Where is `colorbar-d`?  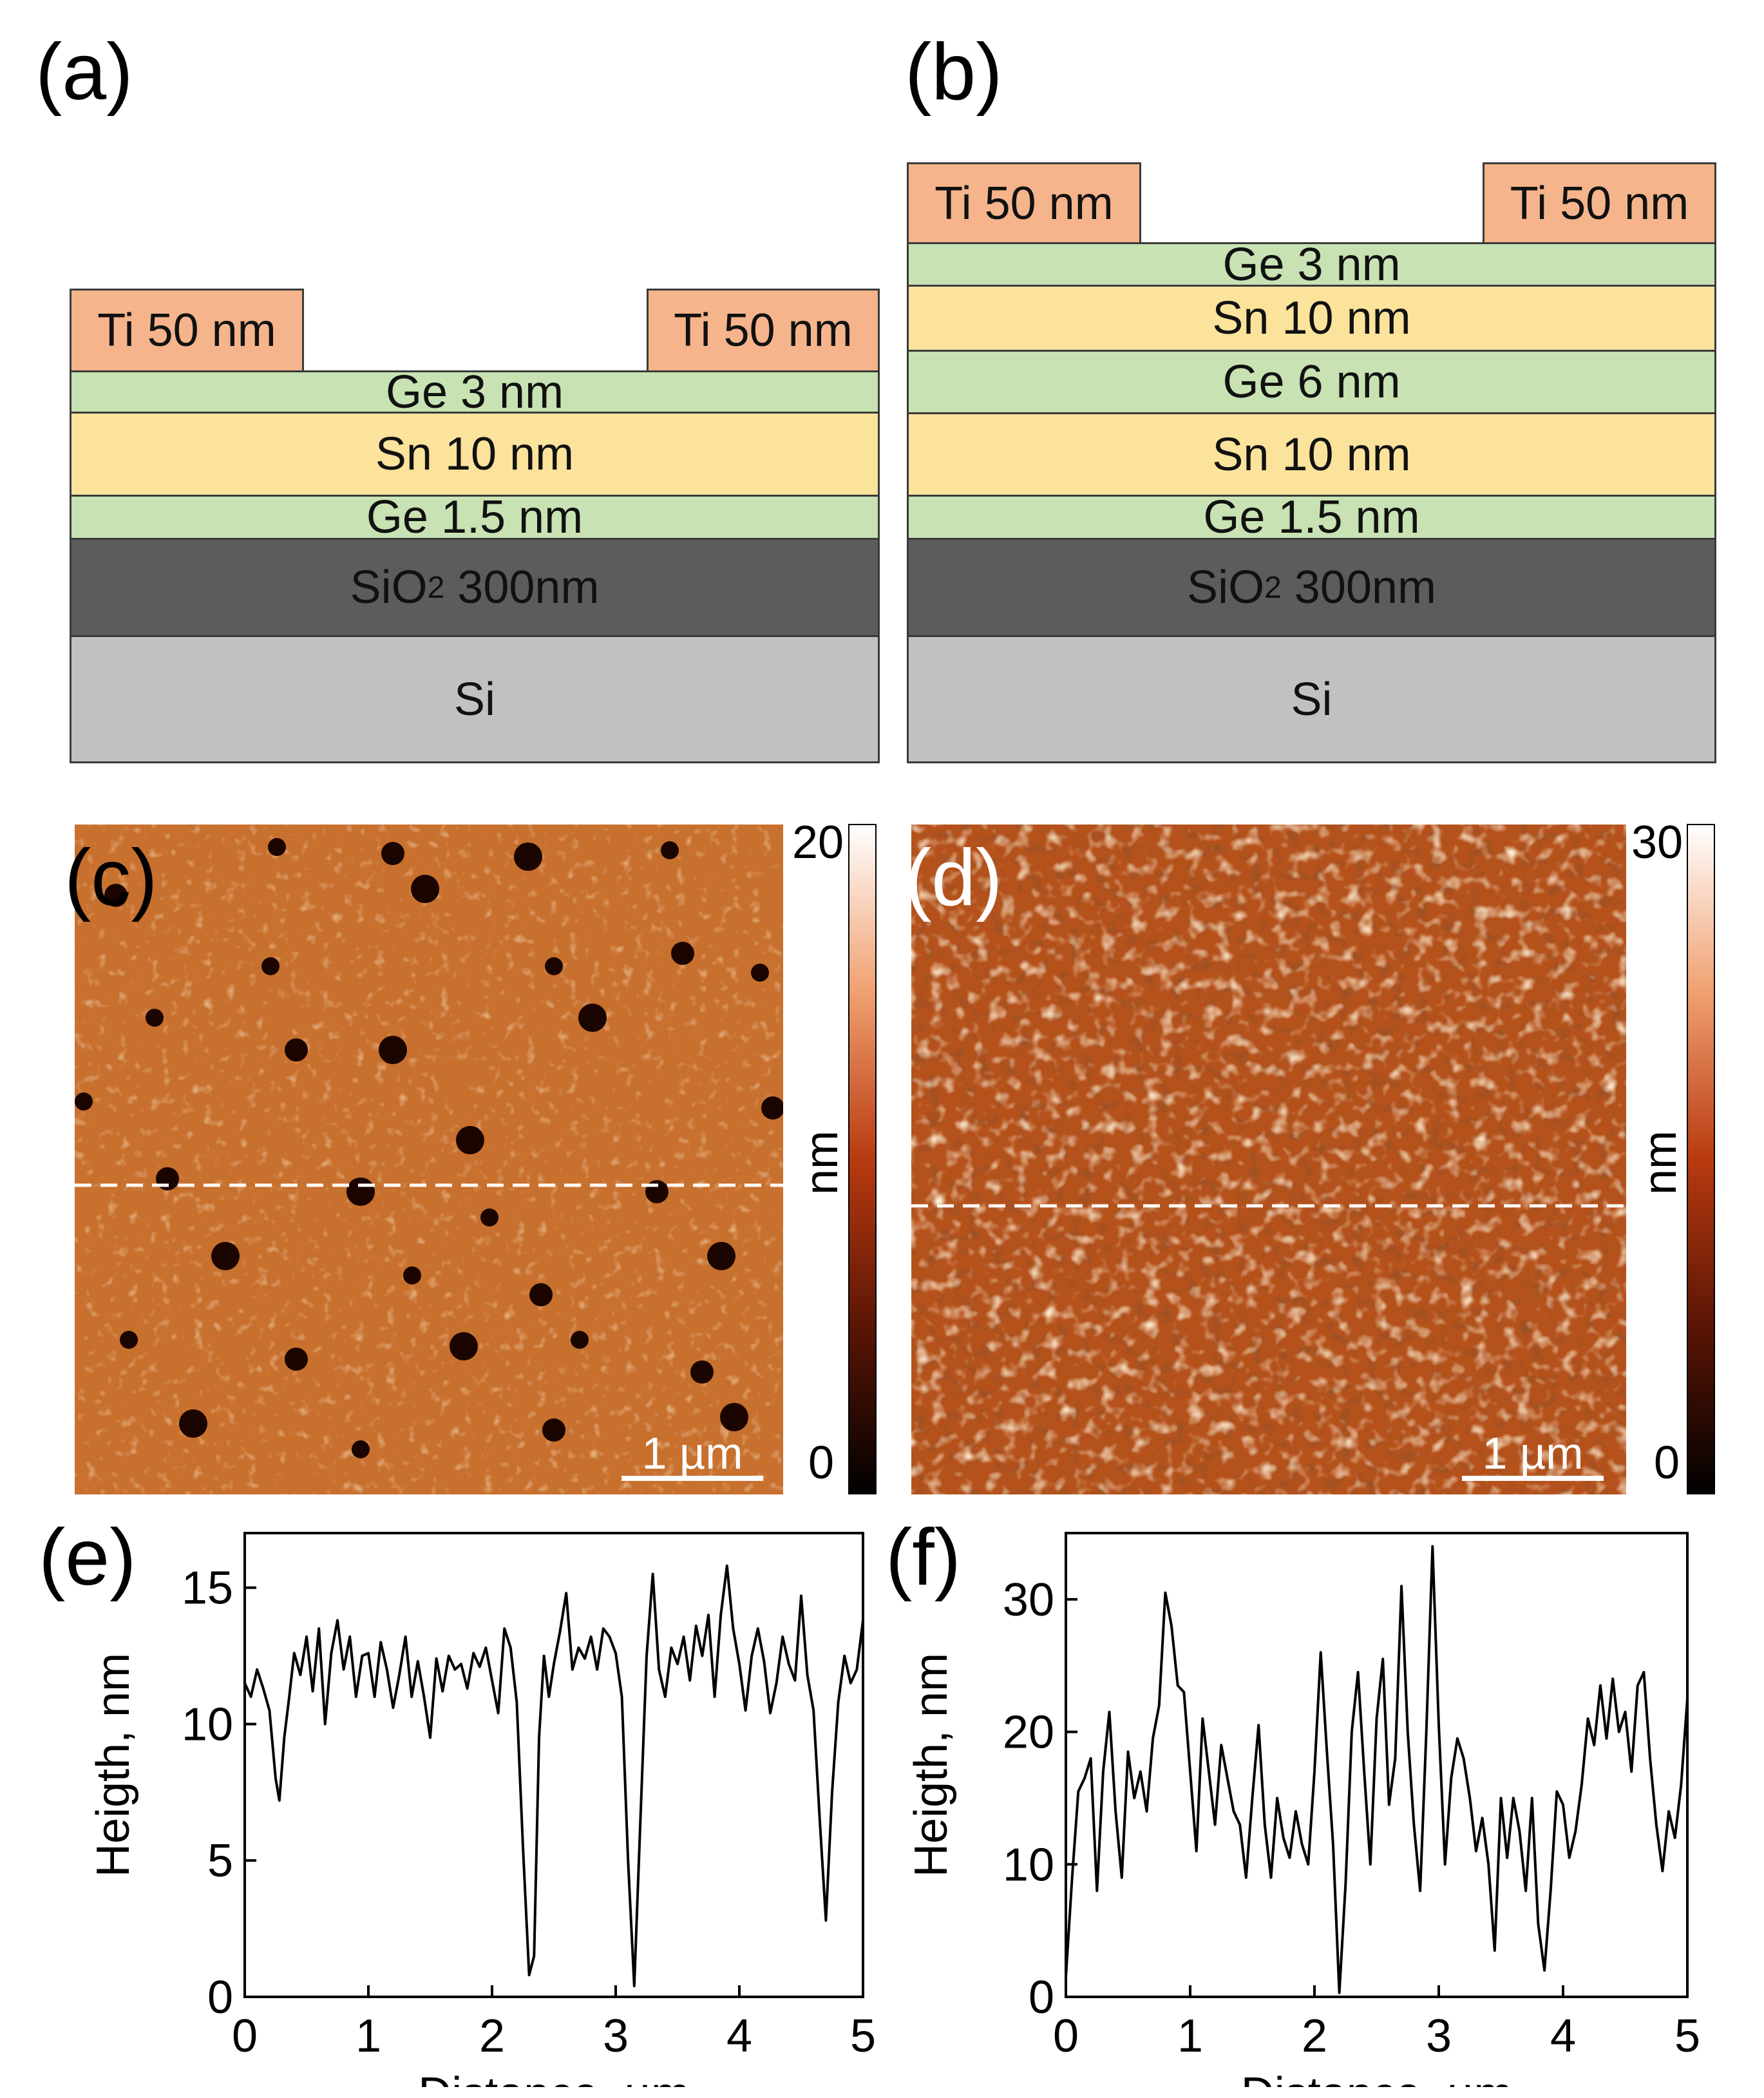
colorbar-d is located at coordinates (1701, 1159).